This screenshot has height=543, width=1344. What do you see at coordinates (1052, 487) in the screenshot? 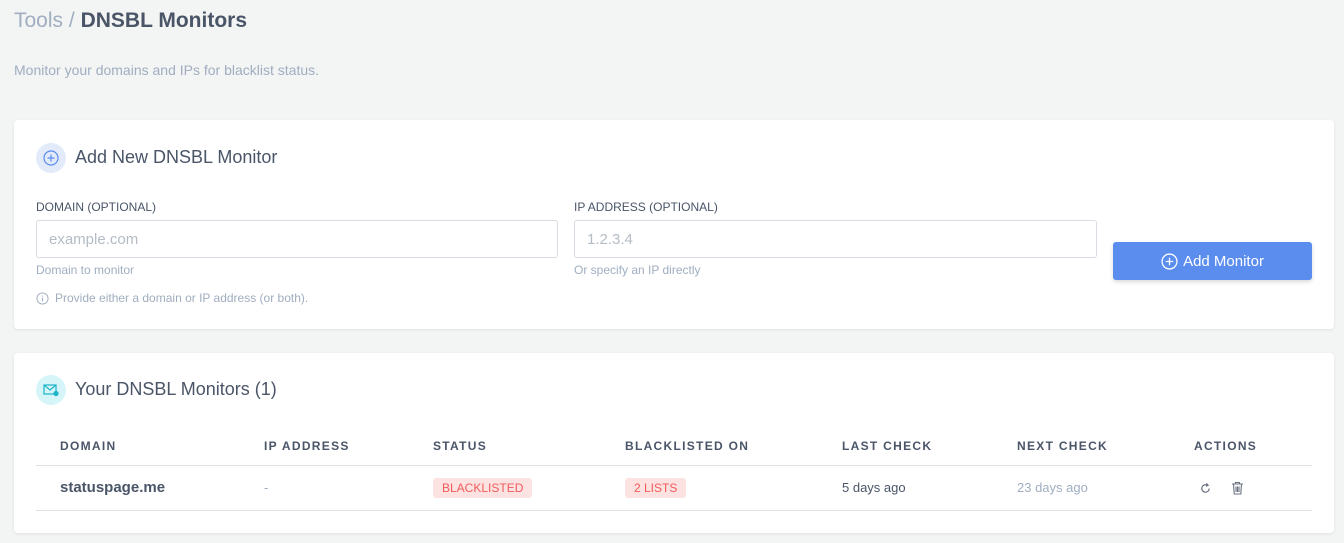
I see `row-next-check: 23 days ago` at bounding box center [1052, 487].